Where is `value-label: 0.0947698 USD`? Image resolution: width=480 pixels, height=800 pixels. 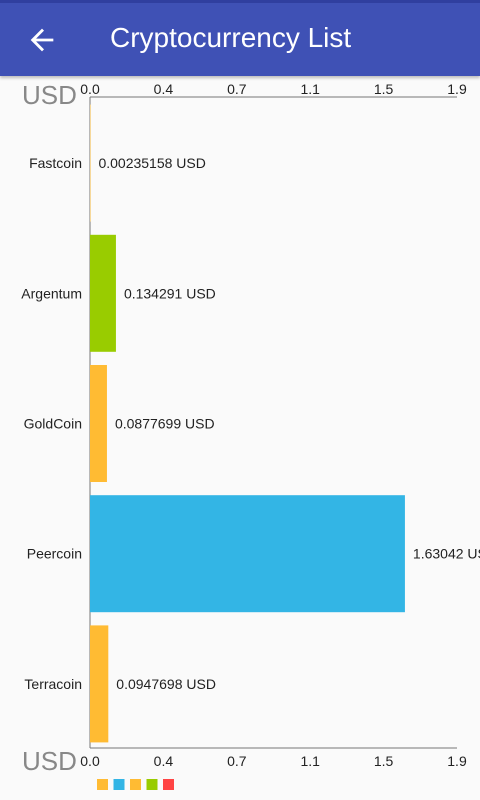 value-label: 0.0947698 USD is located at coordinates (166, 684).